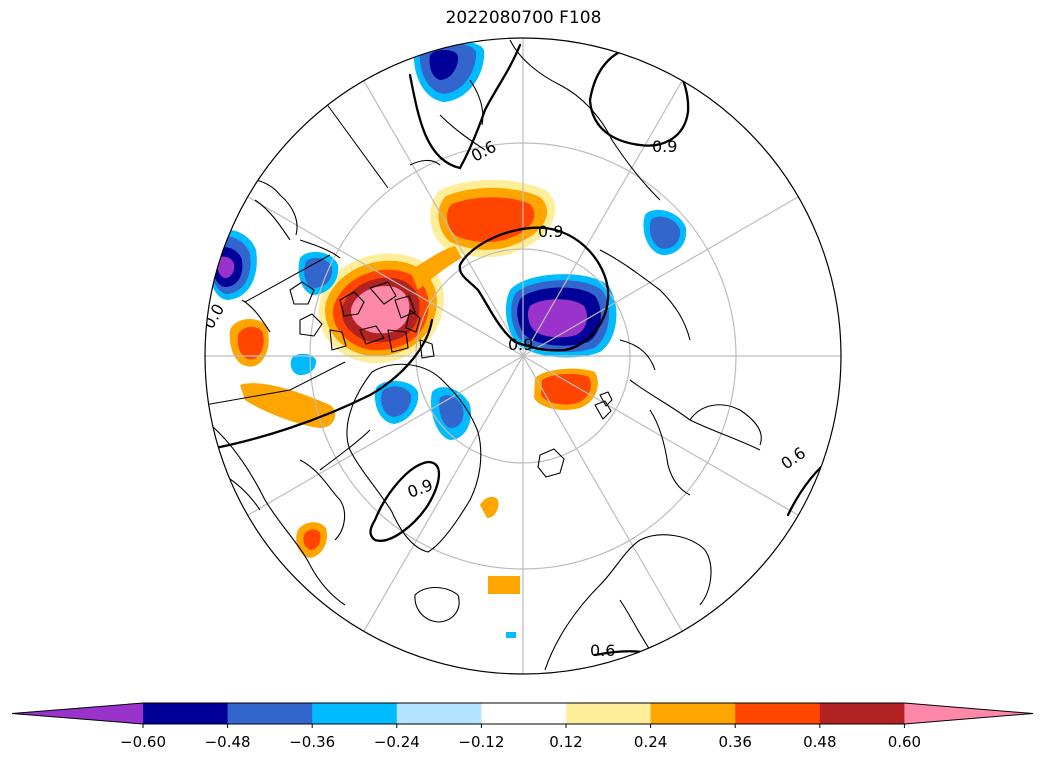 This screenshot has height=763, width=1047. Describe the element at coordinates (628, 602) in the screenshot. I see `coastline-scandinavia` at that location.